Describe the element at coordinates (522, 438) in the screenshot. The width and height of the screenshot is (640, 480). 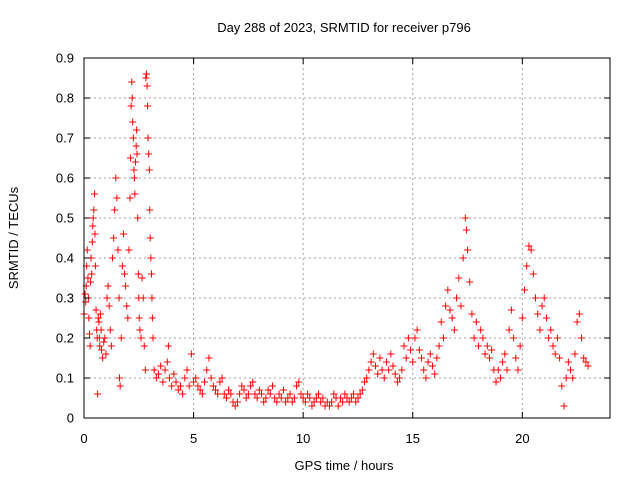
I see `x-tick-label: 20` at that location.